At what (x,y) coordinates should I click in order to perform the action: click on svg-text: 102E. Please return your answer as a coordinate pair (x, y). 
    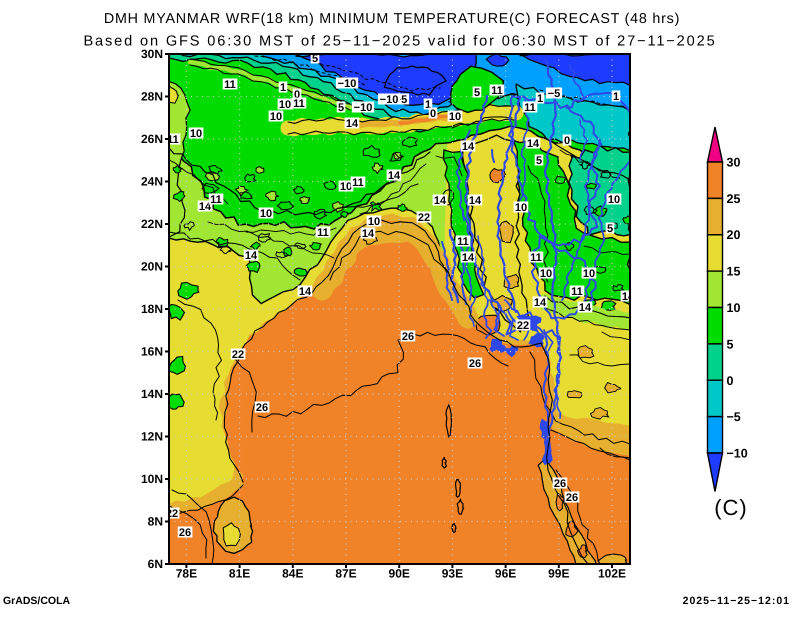
    Looking at the image, I should click on (612, 574).